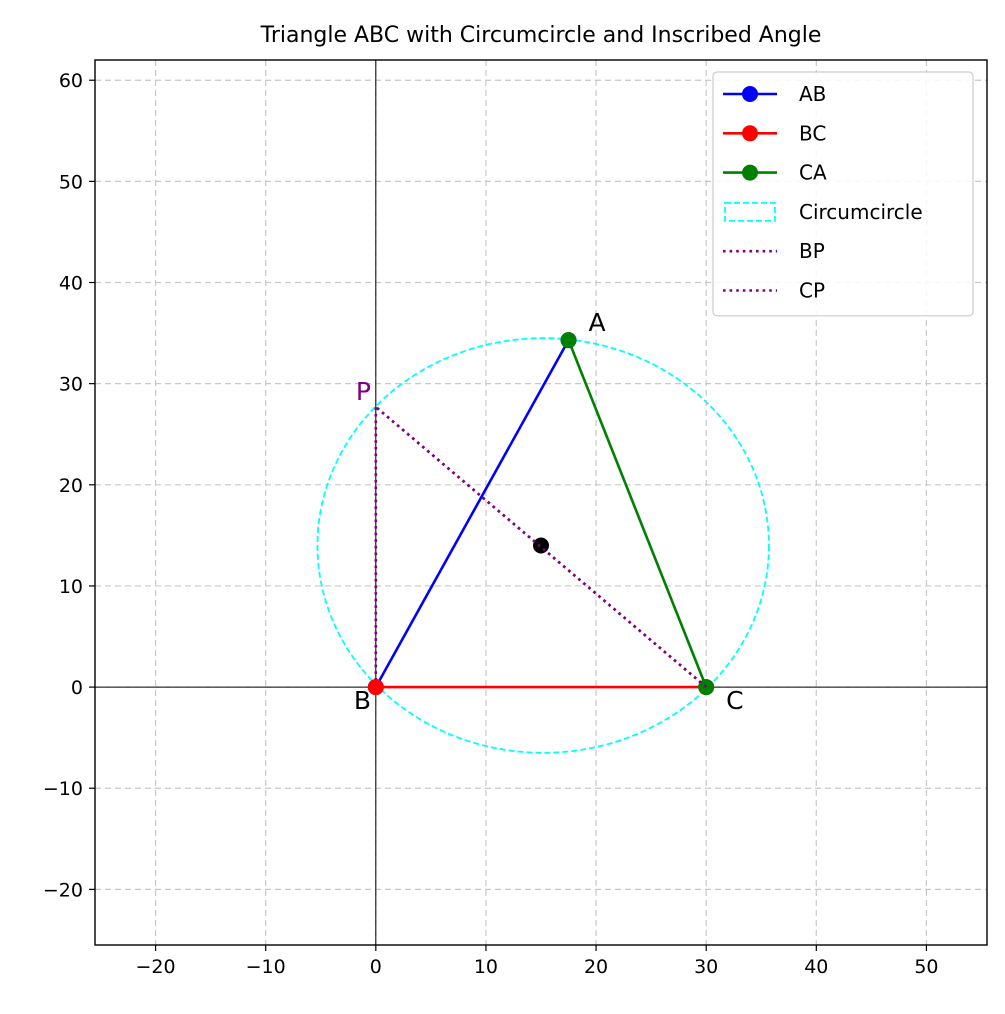  What do you see at coordinates (637, 513) in the screenshot?
I see `segment-ca` at bounding box center [637, 513].